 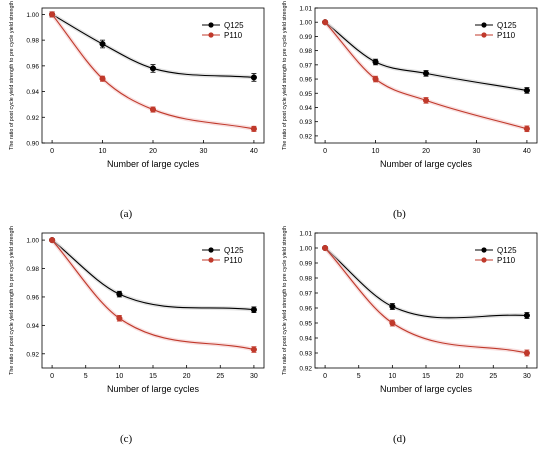 What do you see at coordinates (126, 214) in the screenshot?
I see `panel-label-a: (a)` at bounding box center [126, 214].